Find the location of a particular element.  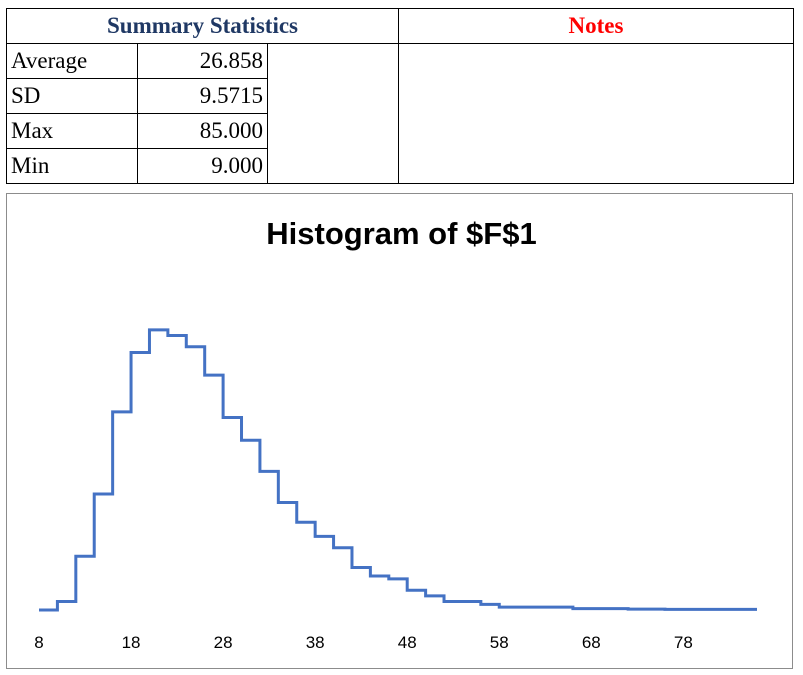

x-tick-label: 28 is located at coordinates (223, 642).